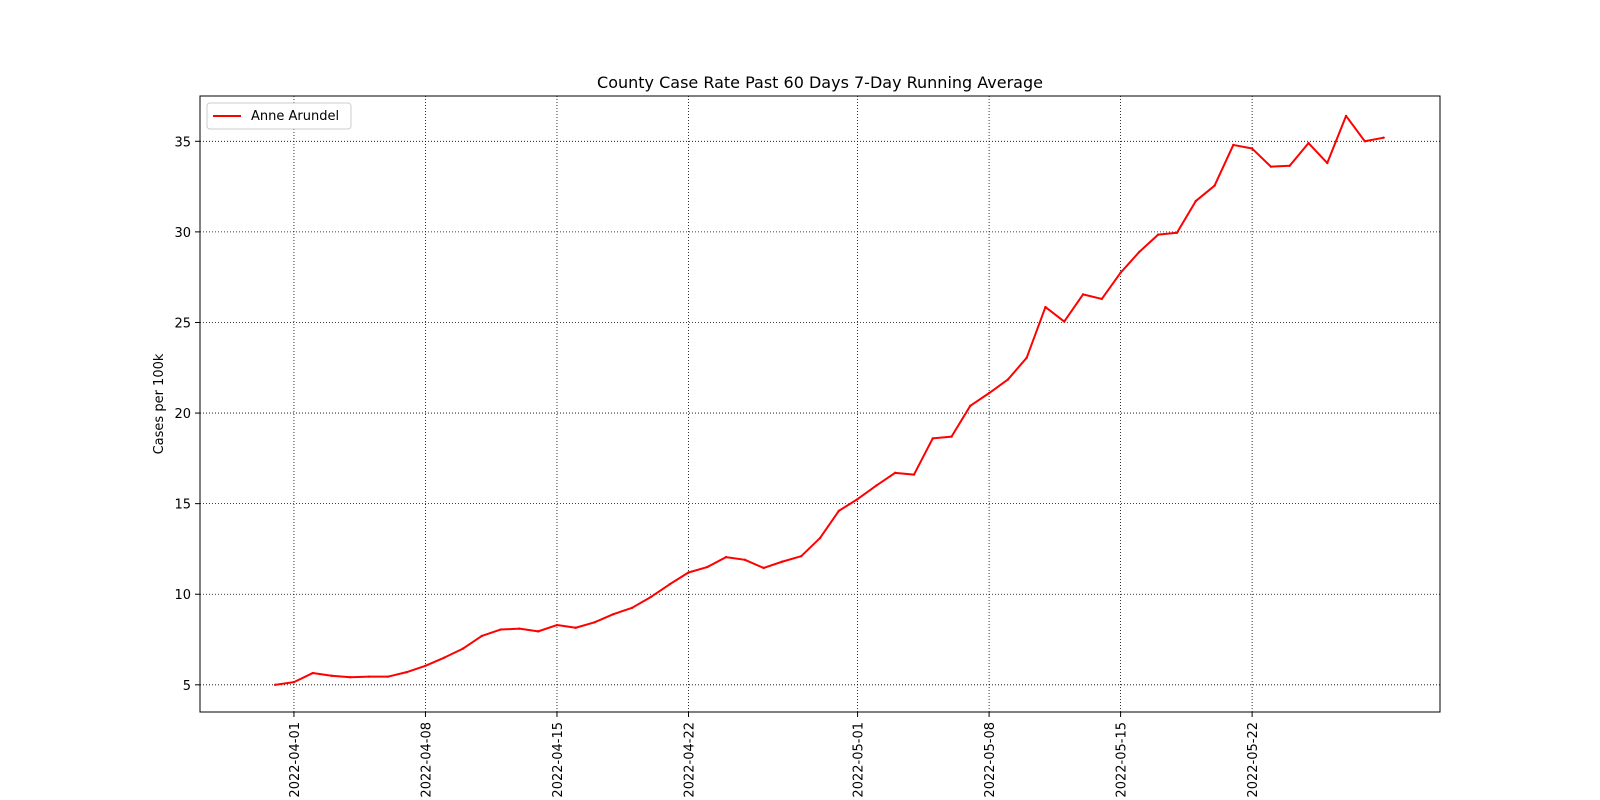 The width and height of the screenshot is (1600, 800). What do you see at coordinates (558, 760) in the screenshot?
I see `x-tick-label: 2022-04-15` at bounding box center [558, 760].